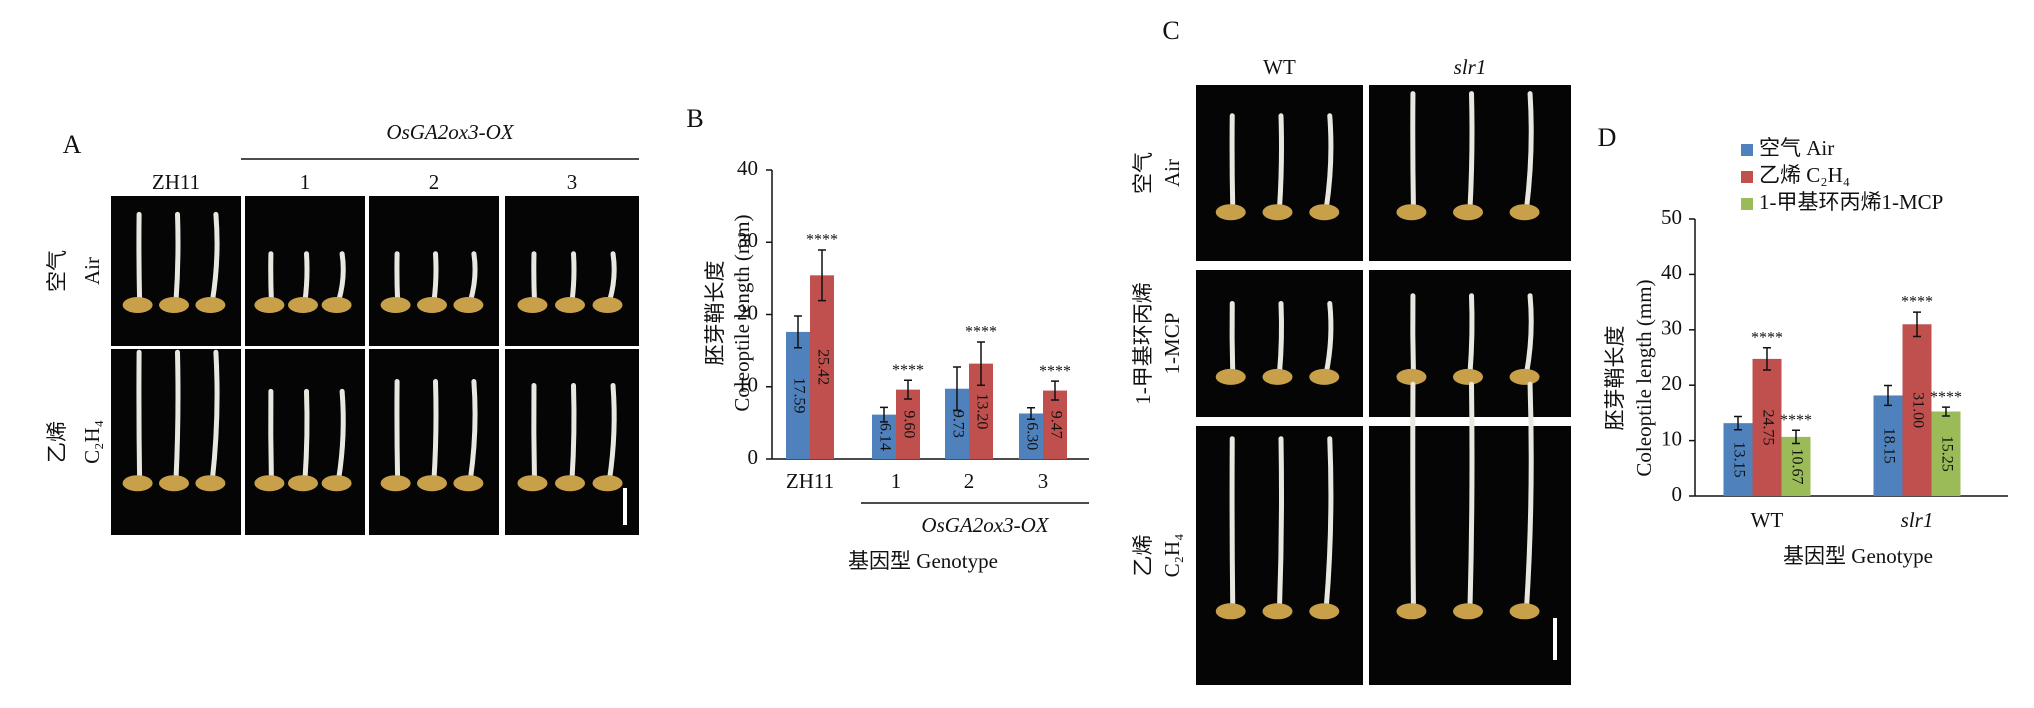 This screenshot has width=2034, height=708. I want to click on value-label: 13.20, so click(981, 411).